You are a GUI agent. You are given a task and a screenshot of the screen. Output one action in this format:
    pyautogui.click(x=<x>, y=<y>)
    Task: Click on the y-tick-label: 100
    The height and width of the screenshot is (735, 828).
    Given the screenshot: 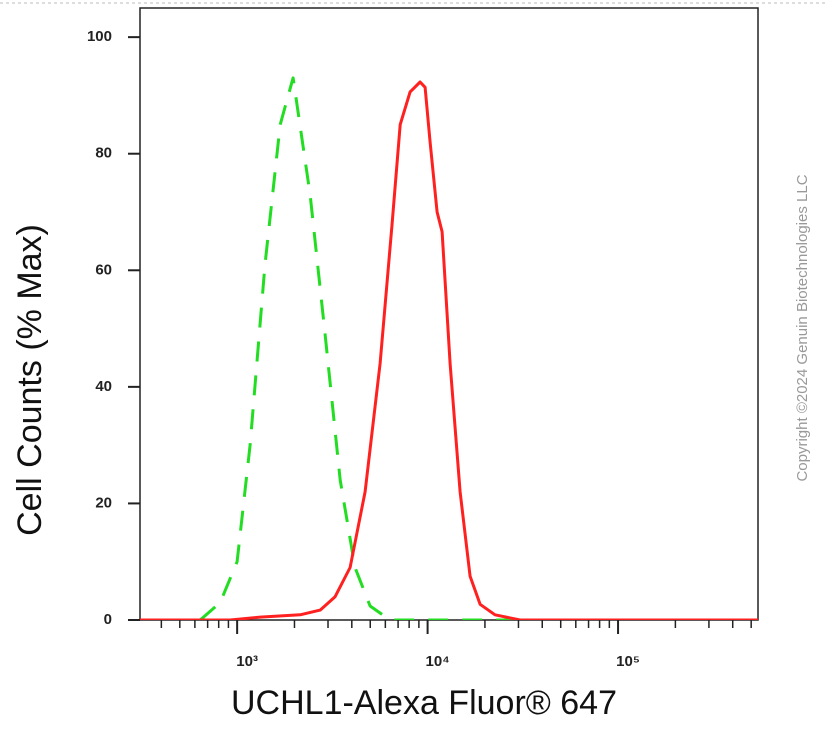 What is the action you would take?
    pyautogui.click(x=99, y=36)
    